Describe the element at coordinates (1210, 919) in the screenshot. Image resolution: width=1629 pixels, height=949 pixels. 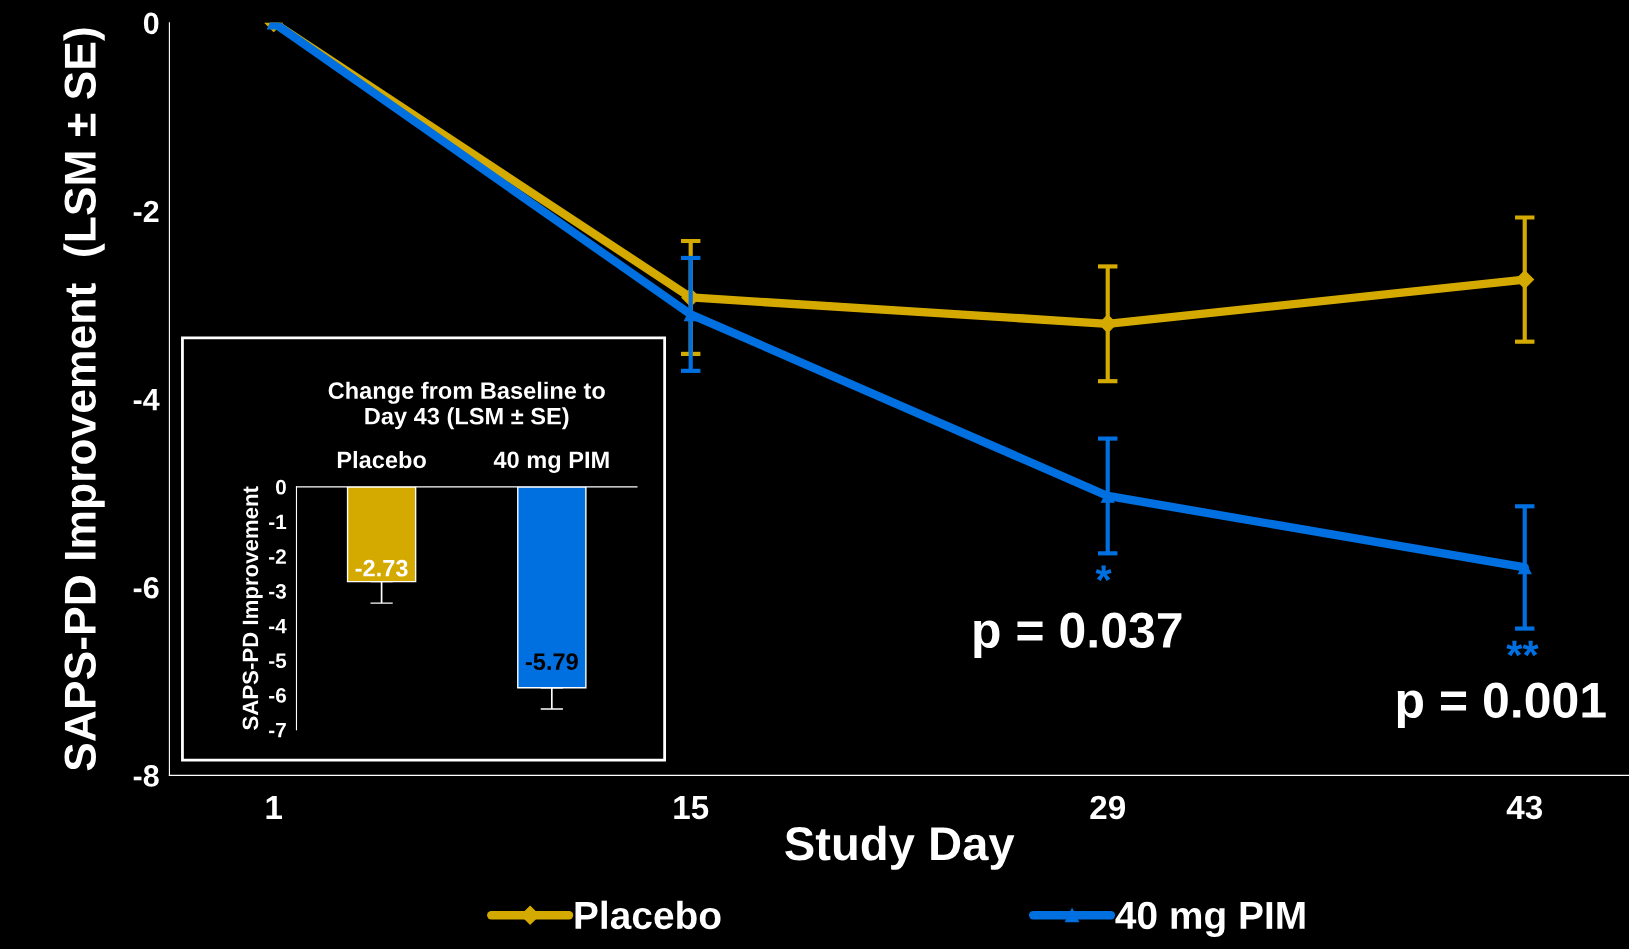
I see `legend-label: 40 mg PIM` at that location.